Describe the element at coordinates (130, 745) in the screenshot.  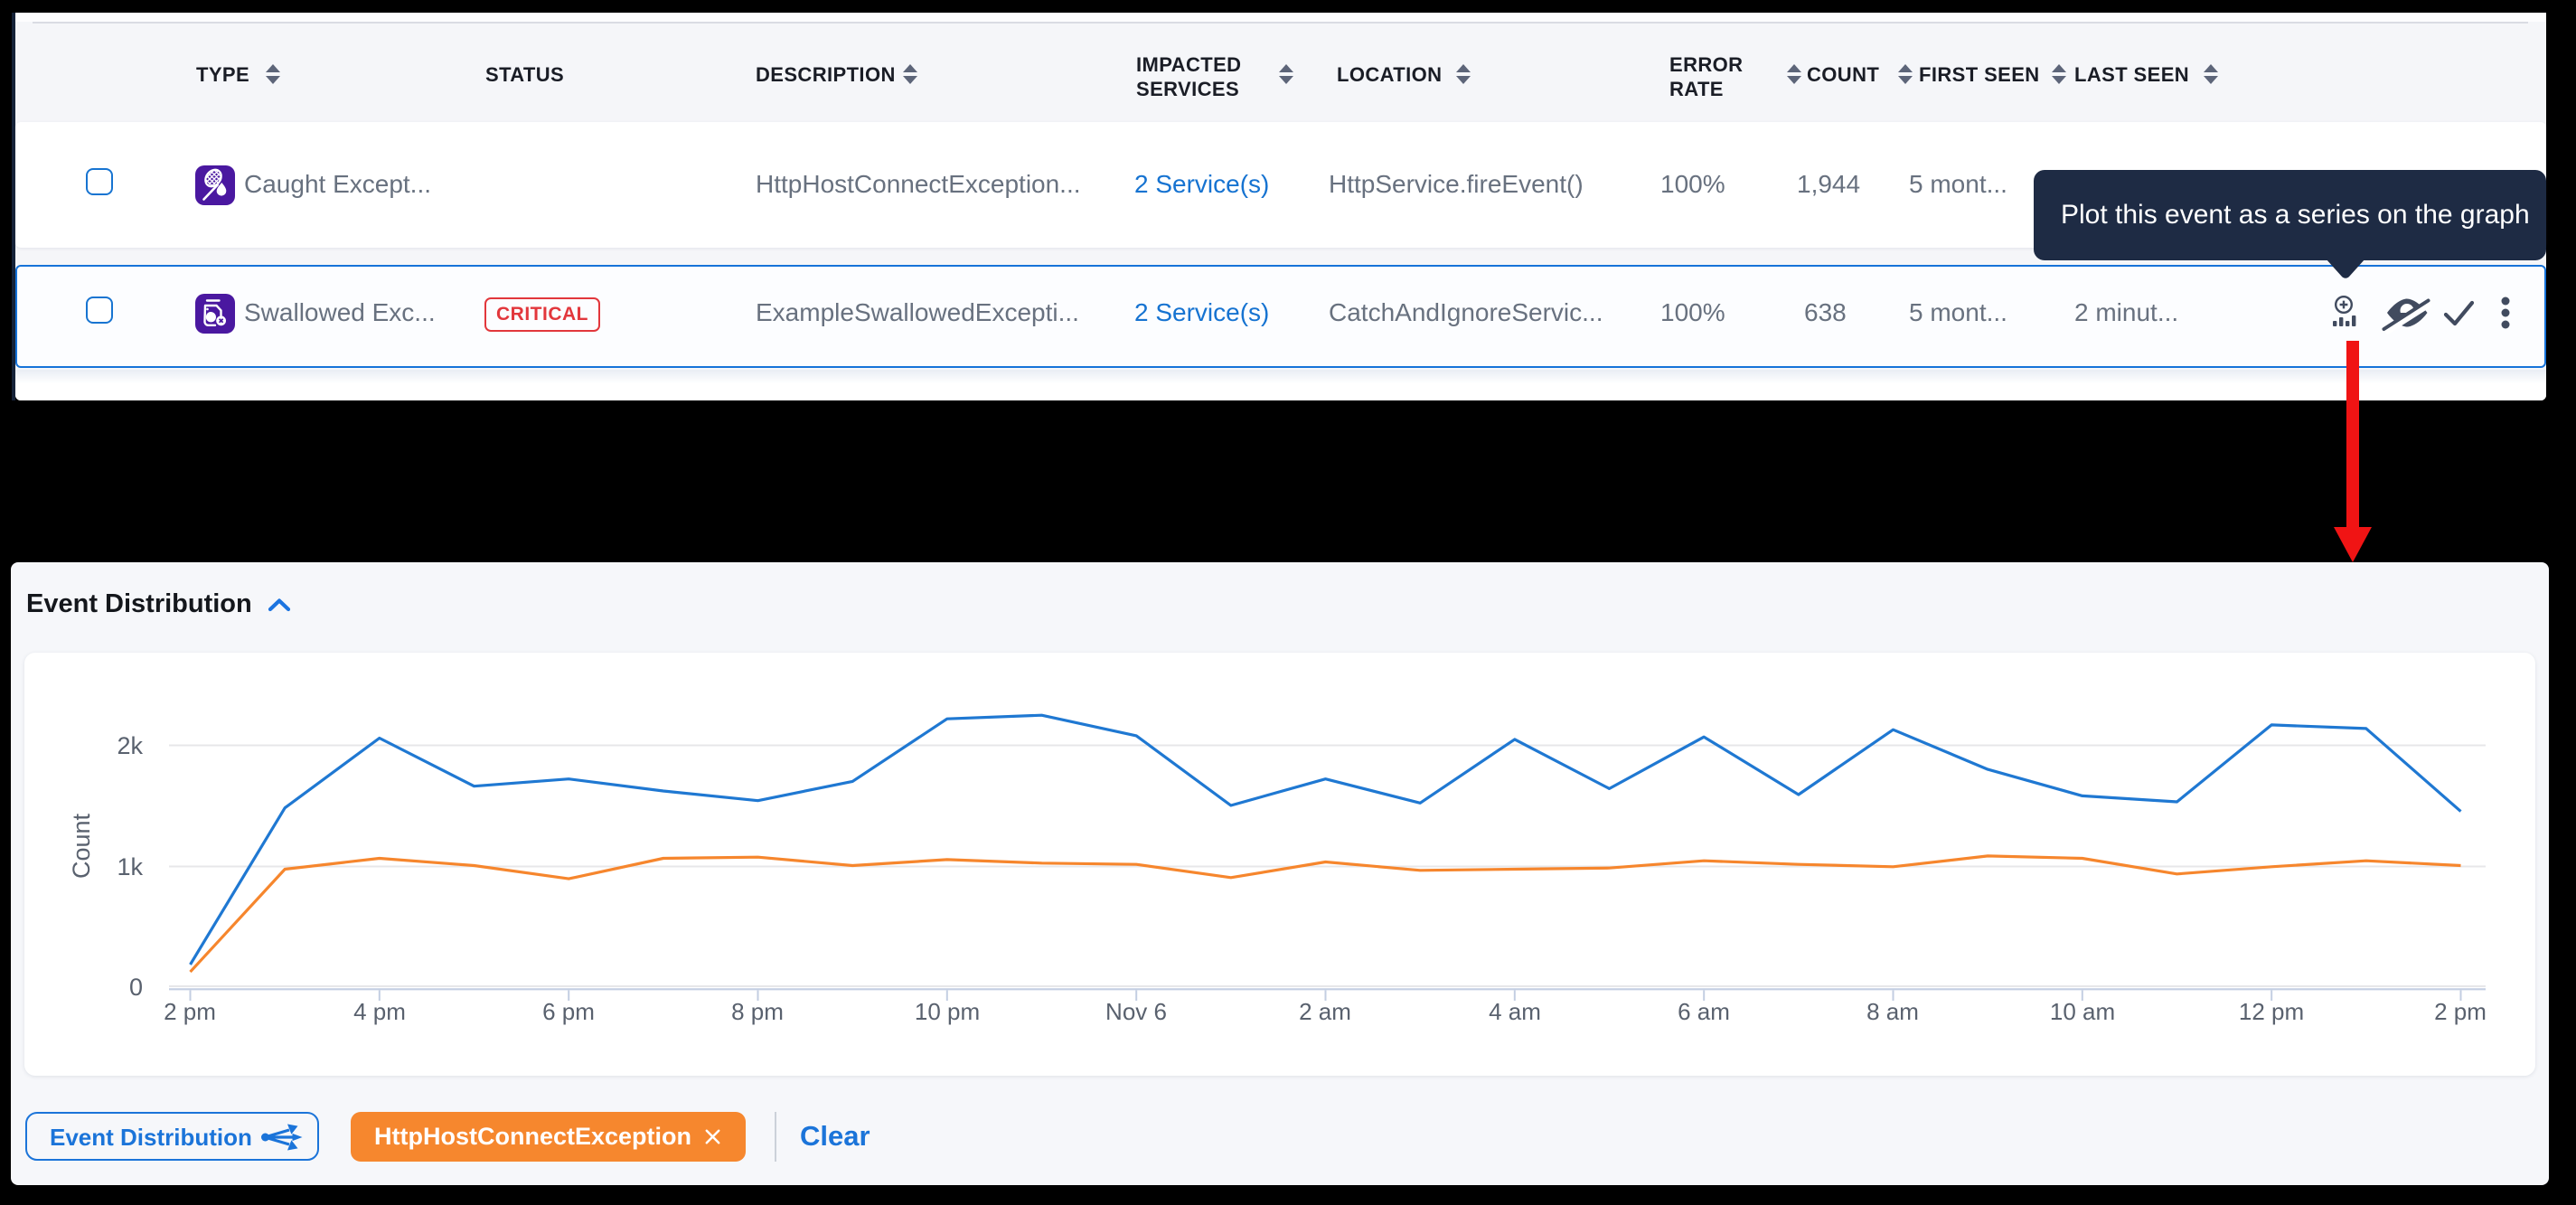
I see `svg-text: 2k` at that location.